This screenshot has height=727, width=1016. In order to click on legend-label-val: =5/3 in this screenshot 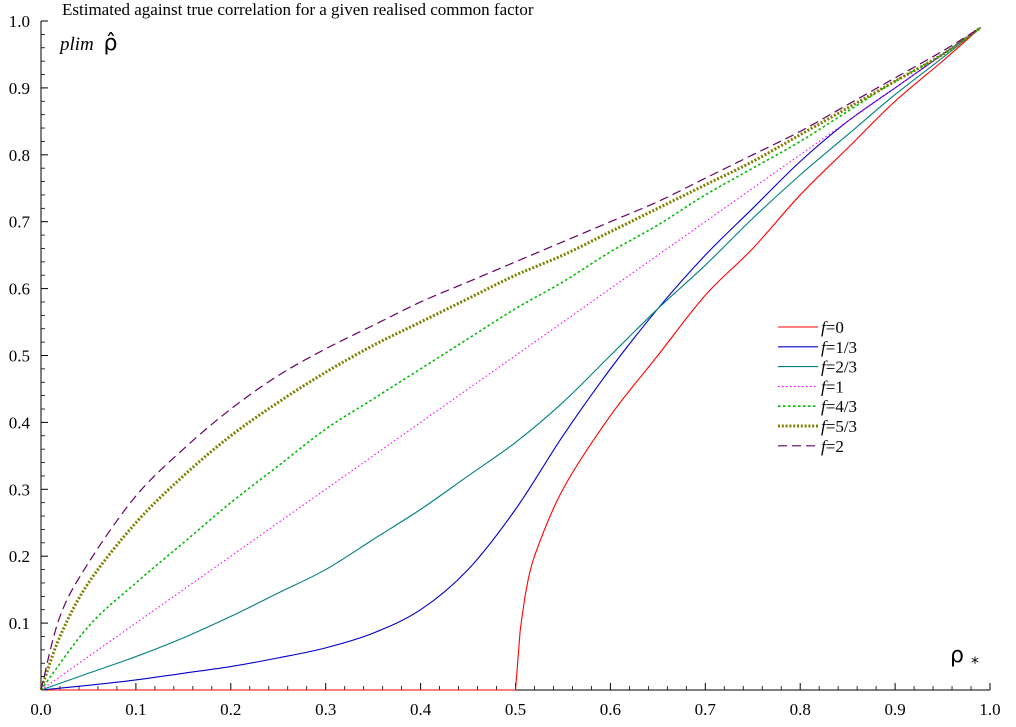, I will do `click(841, 426)`.